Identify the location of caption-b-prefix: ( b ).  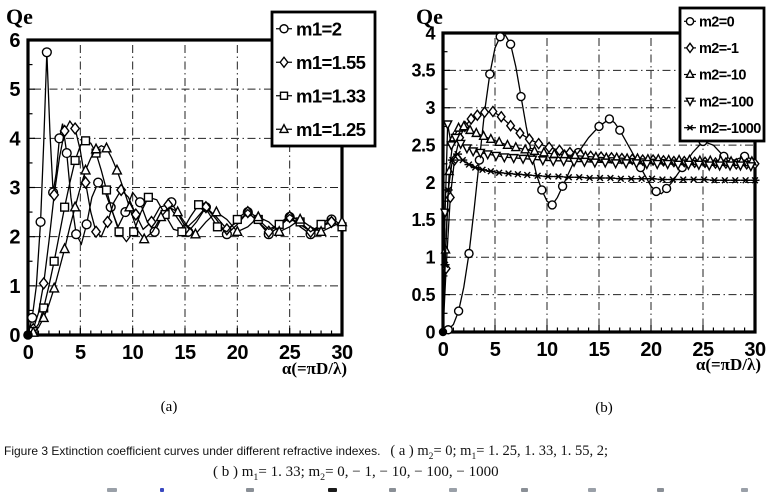
(227, 472).